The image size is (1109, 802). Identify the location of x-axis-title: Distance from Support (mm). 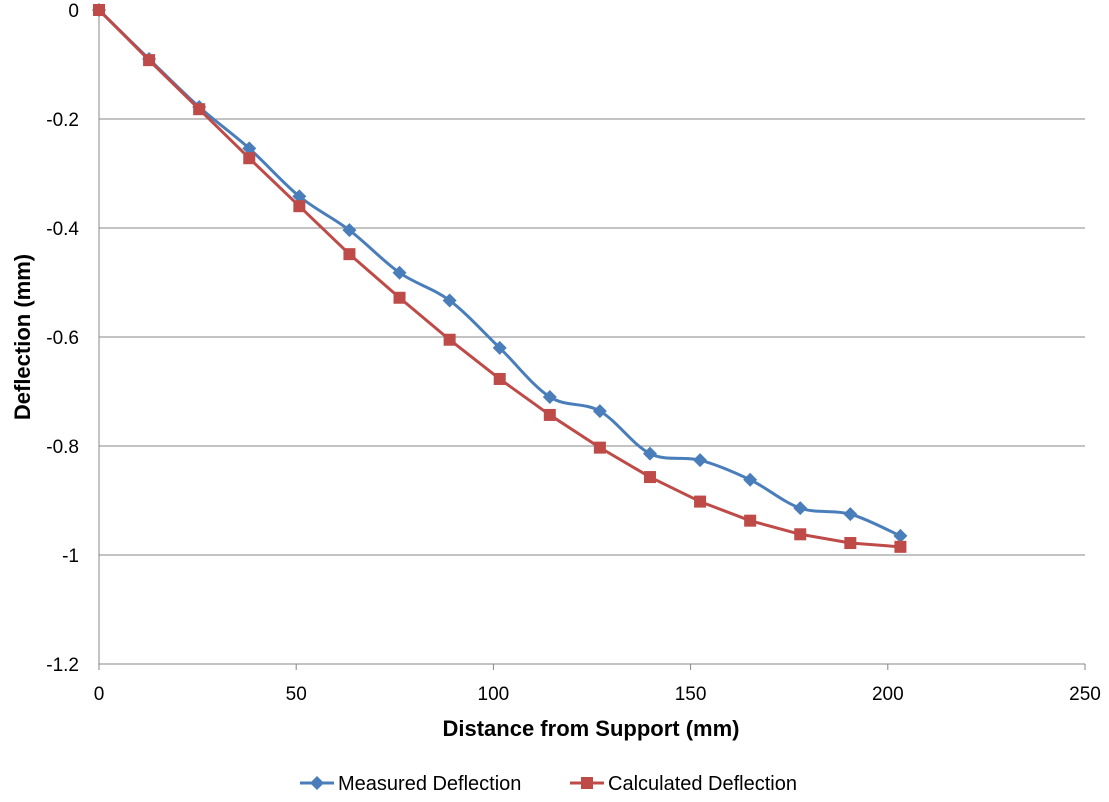
(590, 728).